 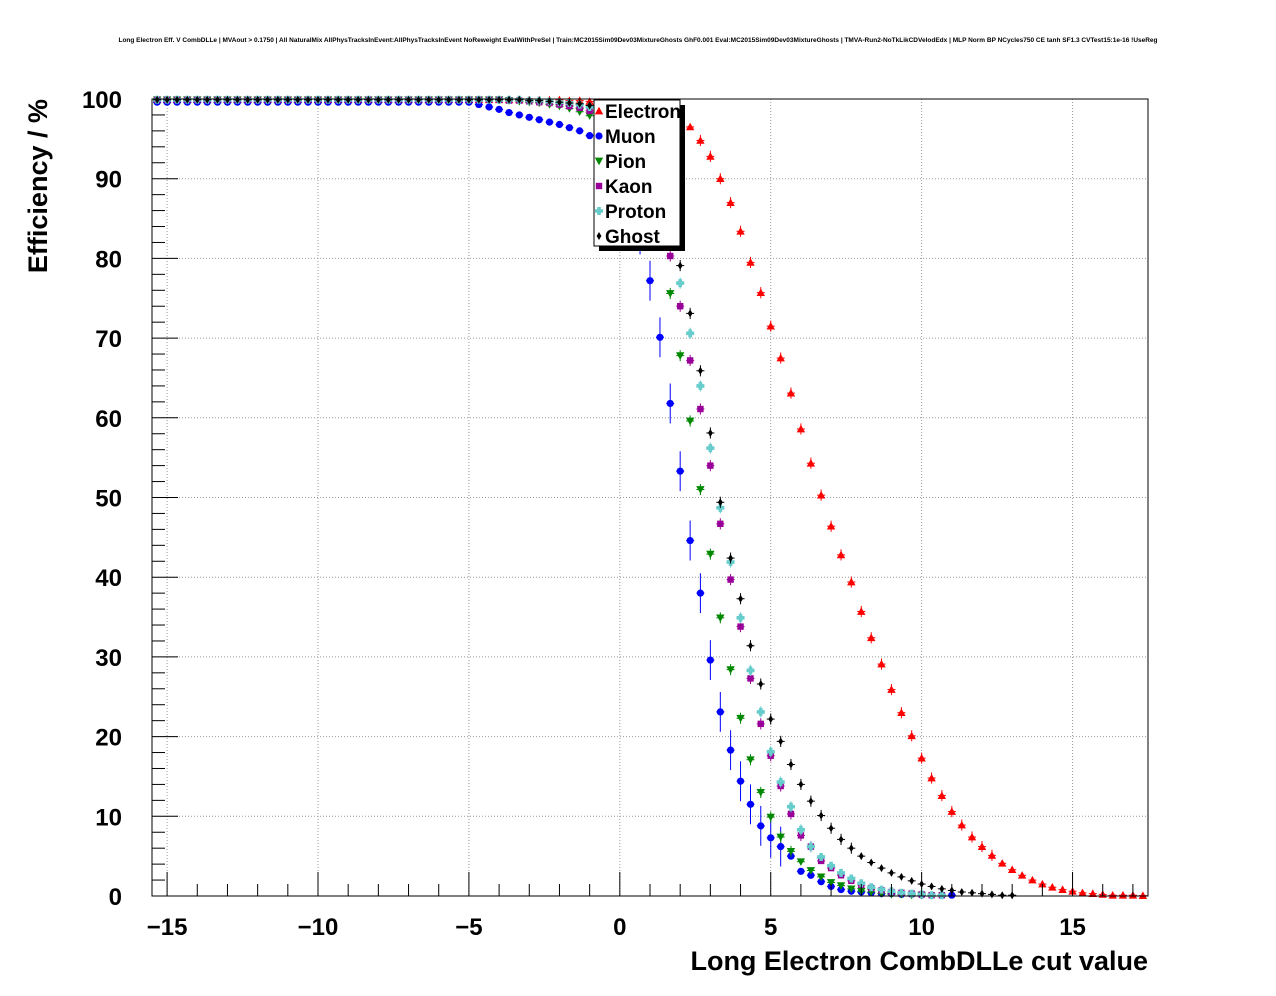 I want to click on y-tick-label: 0, so click(x=115, y=897).